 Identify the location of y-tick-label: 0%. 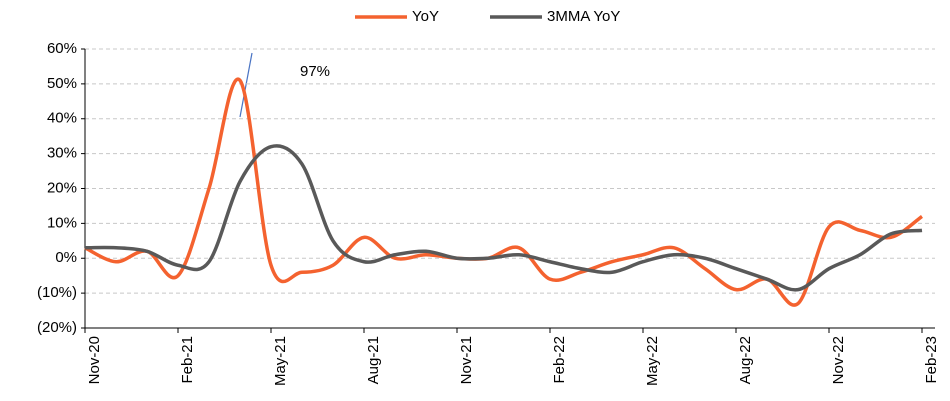
(66, 257).